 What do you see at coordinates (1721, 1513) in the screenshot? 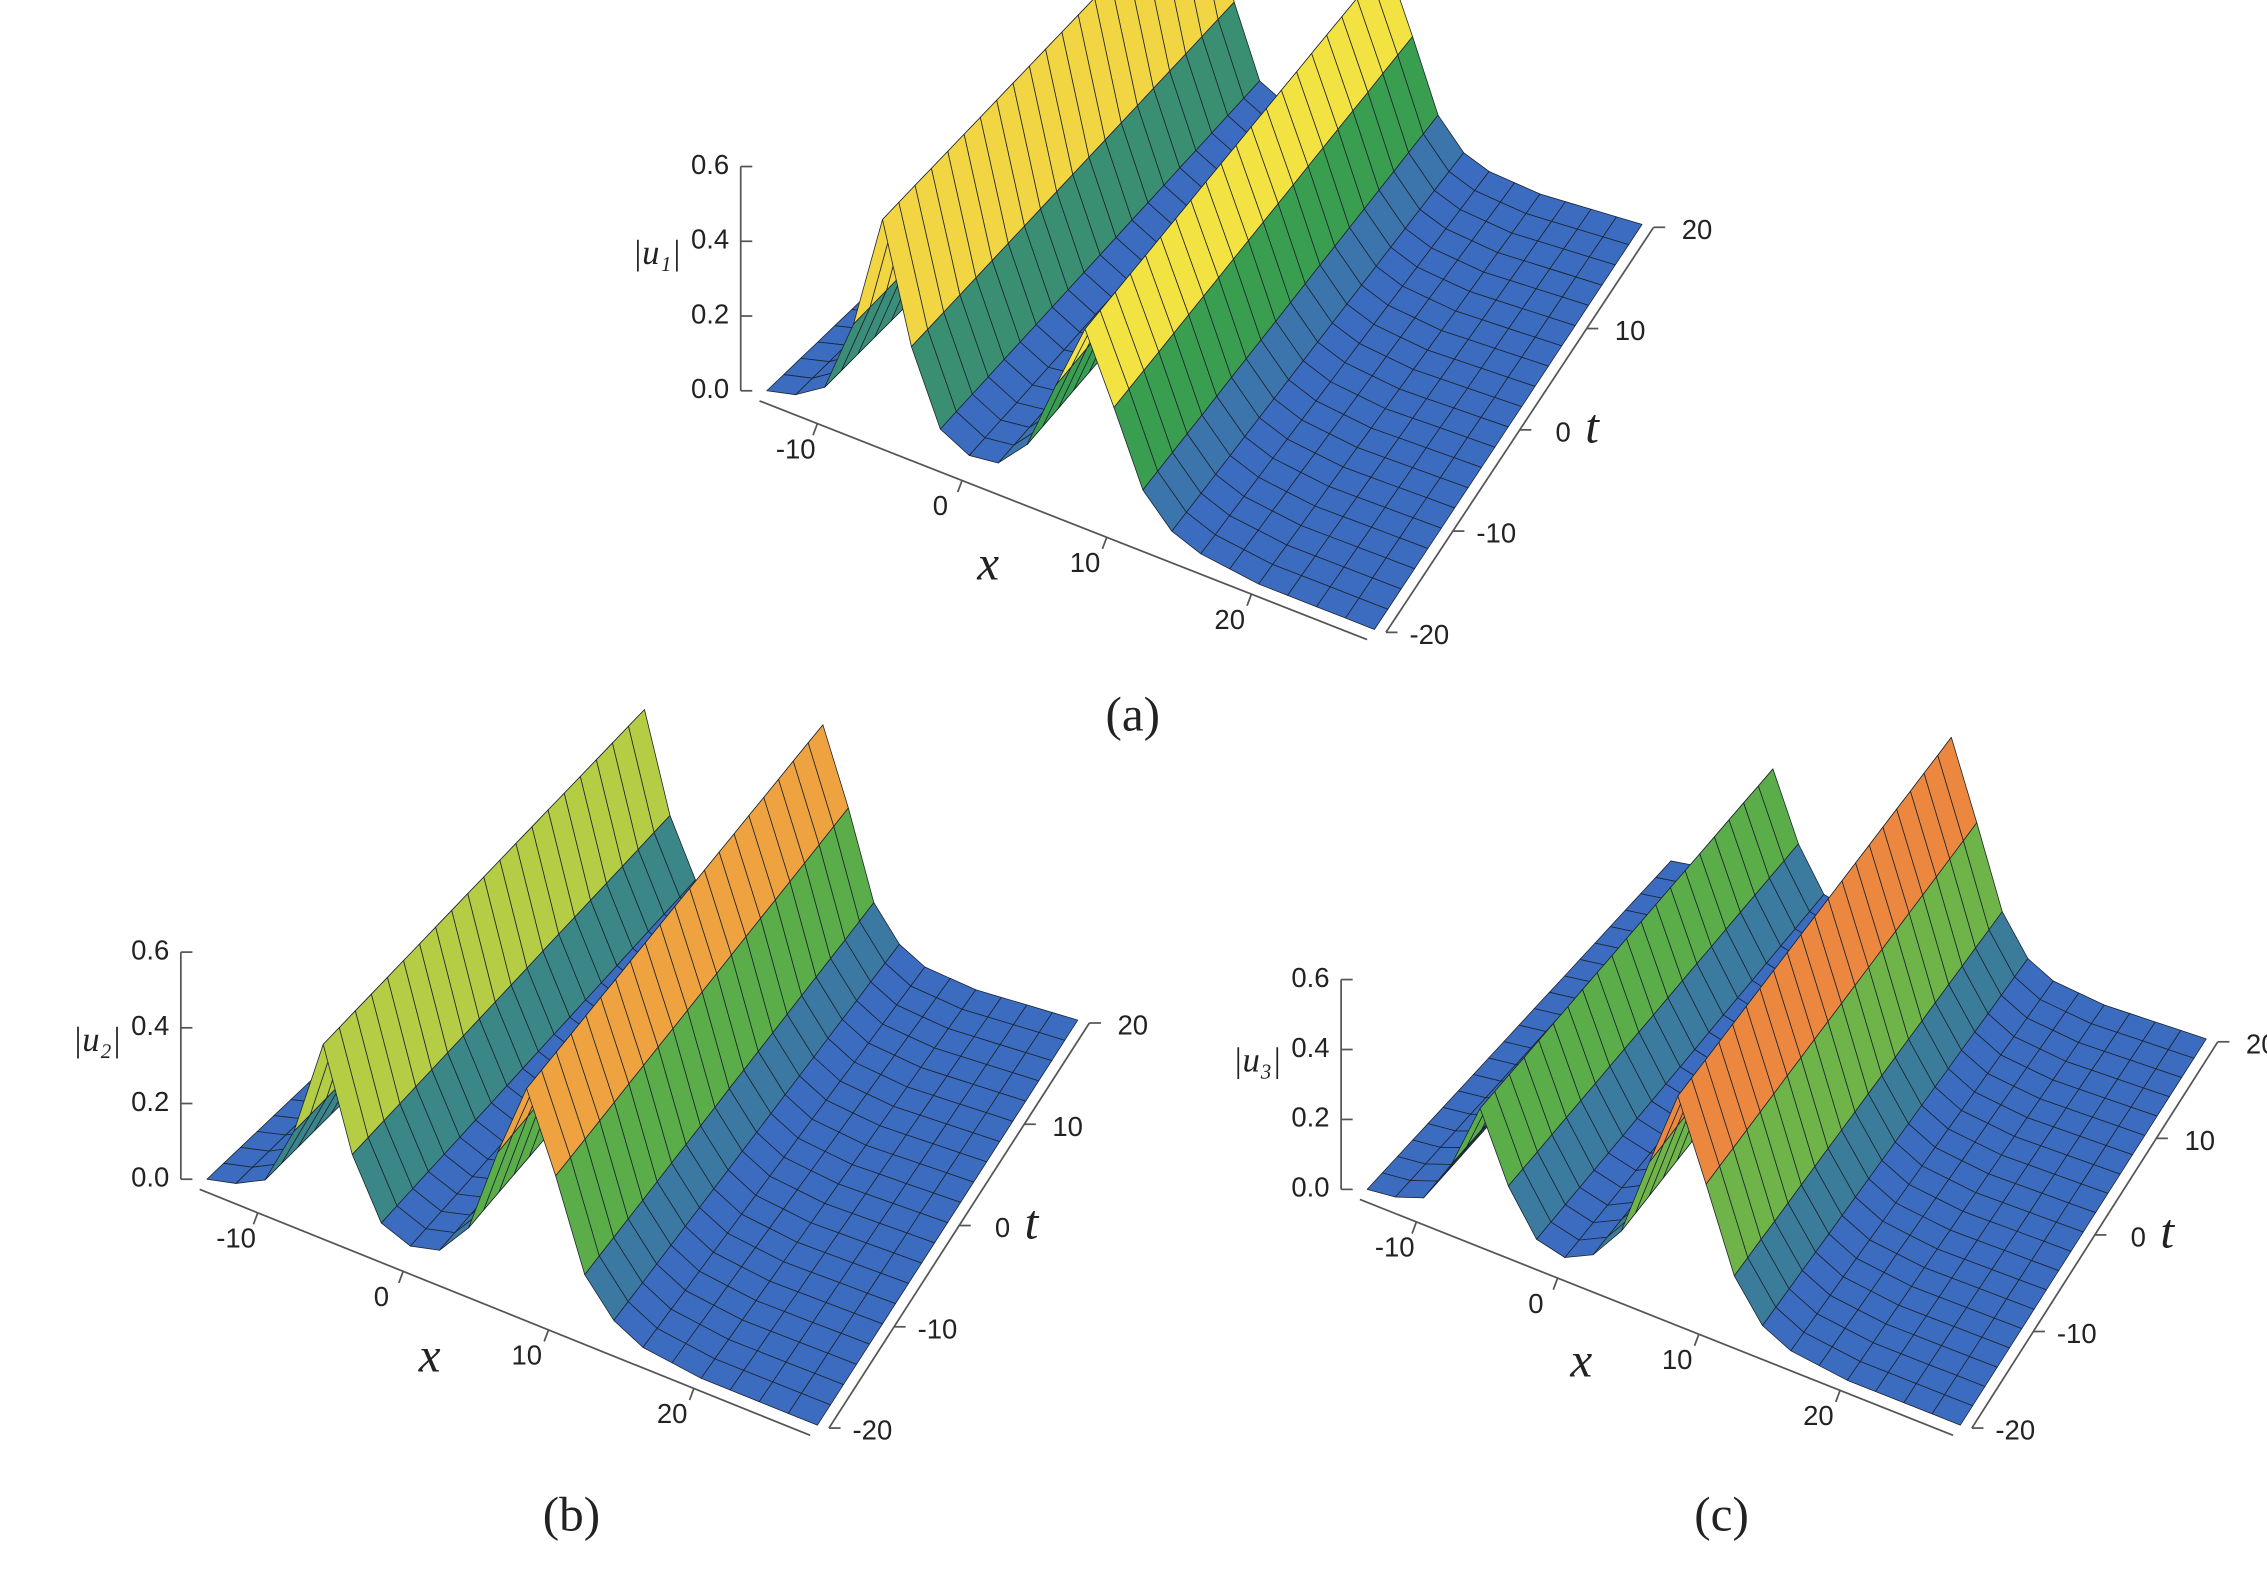
I see `panel-label: (c)` at bounding box center [1721, 1513].